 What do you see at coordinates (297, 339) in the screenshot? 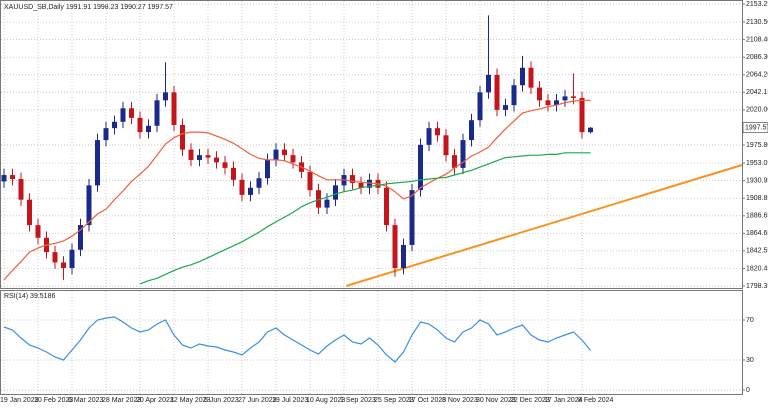
I see `rsi-line` at bounding box center [297, 339].